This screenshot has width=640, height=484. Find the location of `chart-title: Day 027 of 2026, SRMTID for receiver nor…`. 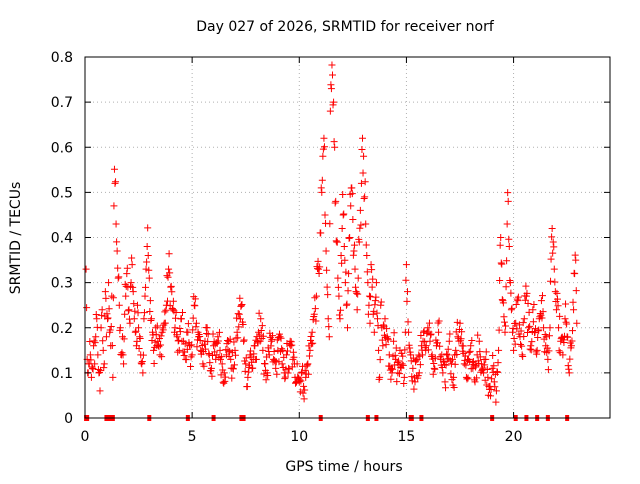

chart-title: Day 027 of 2026, SRMTID for receiver nor… is located at coordinates (345, 27).